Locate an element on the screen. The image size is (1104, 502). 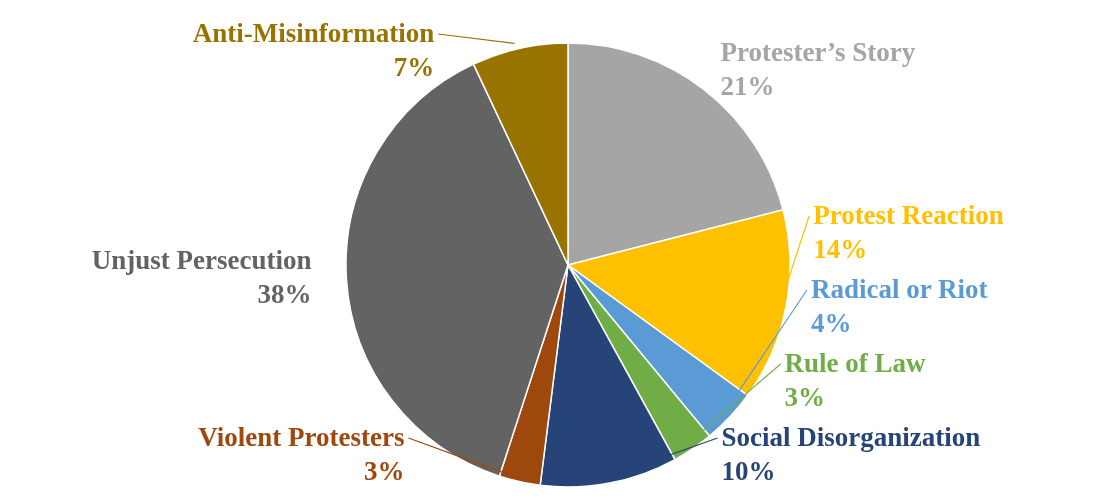
slice-label: Violent Protesters is located at coordinates (301, 437).